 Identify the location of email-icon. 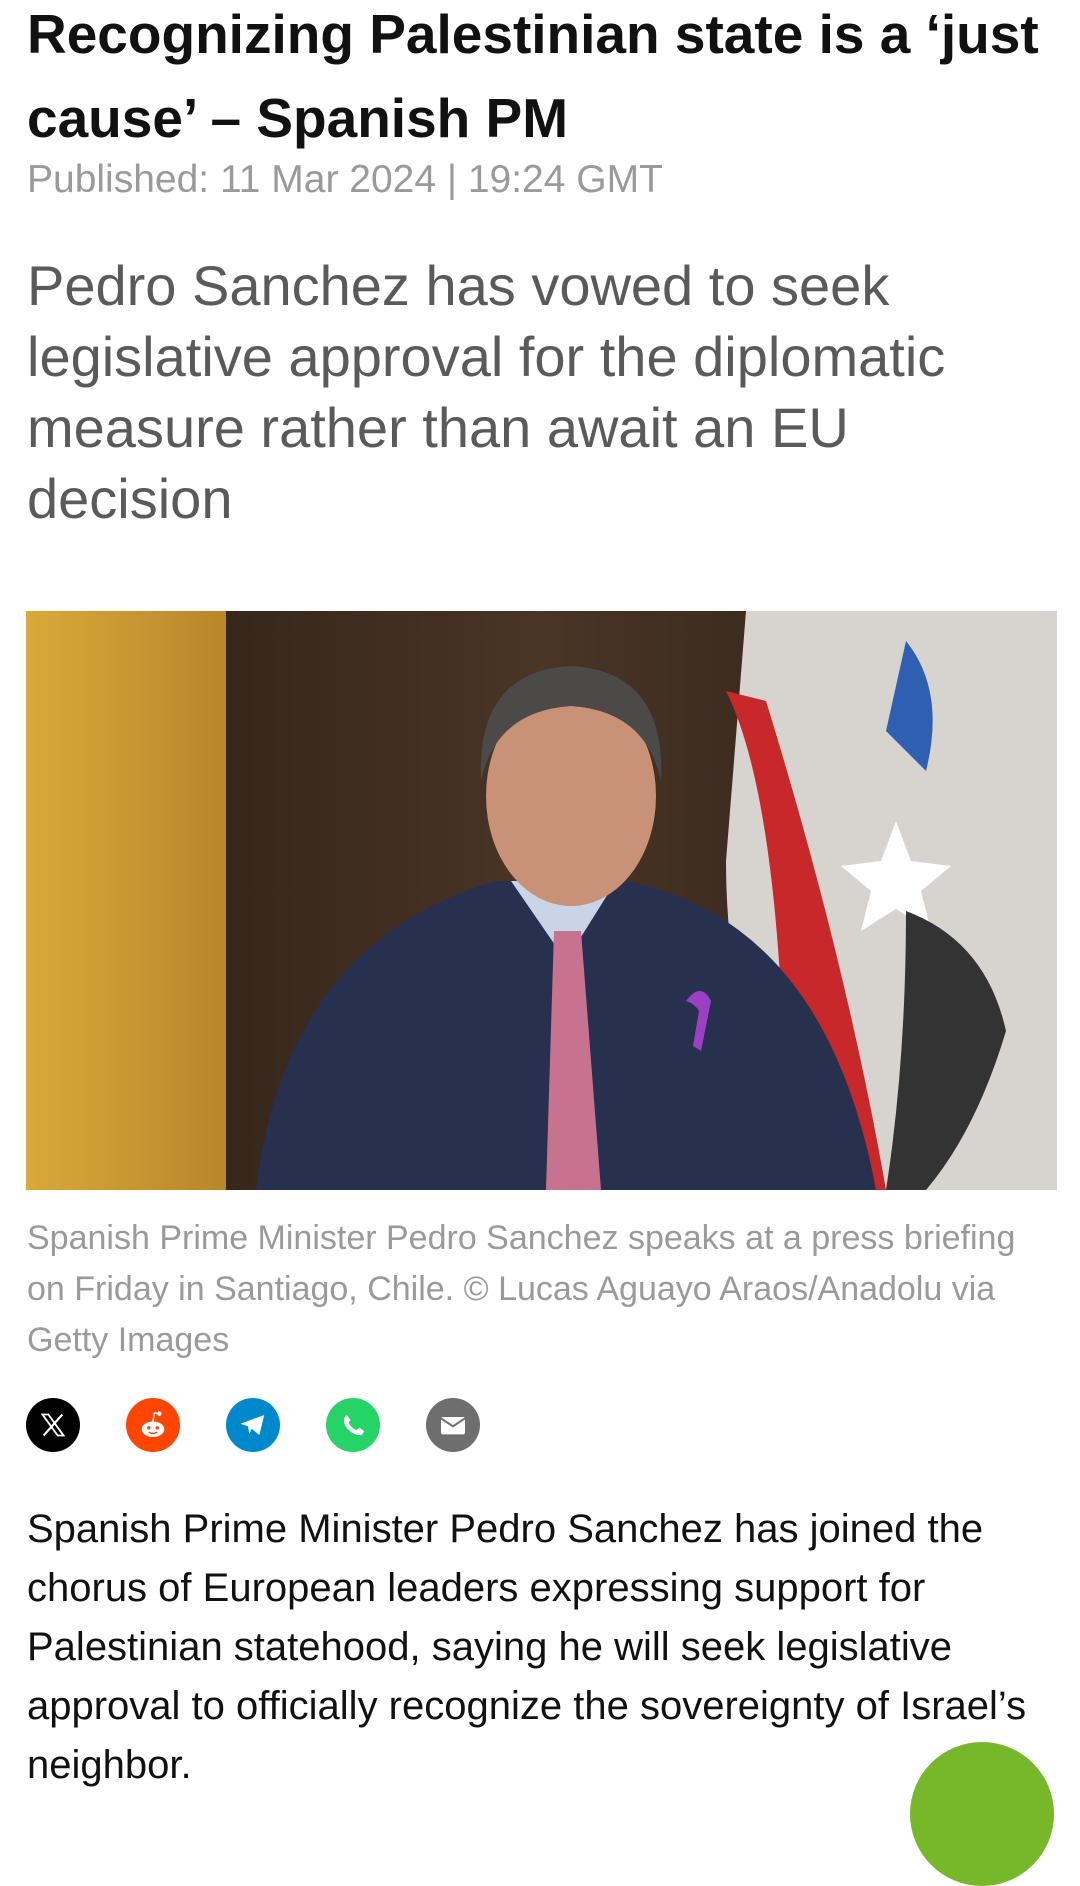
(453, 1426).